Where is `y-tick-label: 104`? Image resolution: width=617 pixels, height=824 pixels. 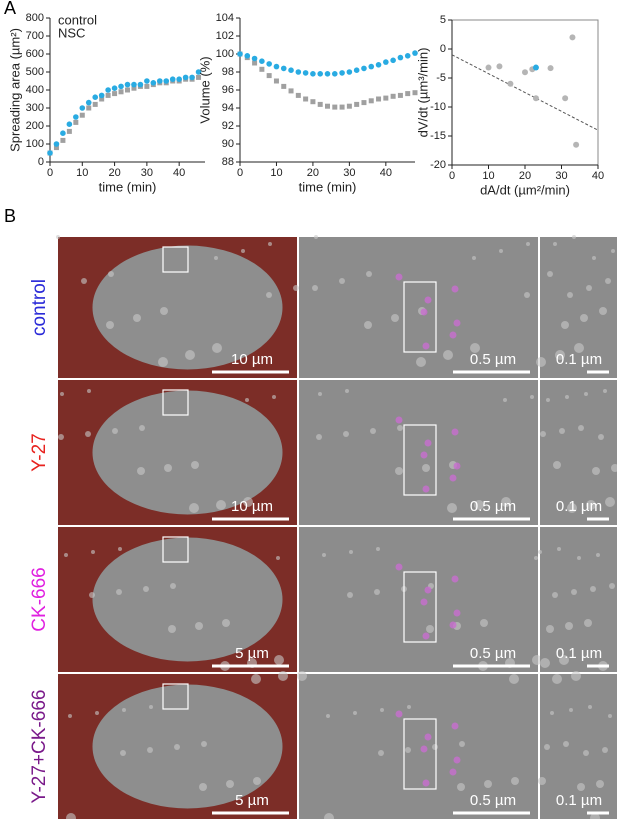
y-tick-label: 104 is located at coordinates (225, 18).